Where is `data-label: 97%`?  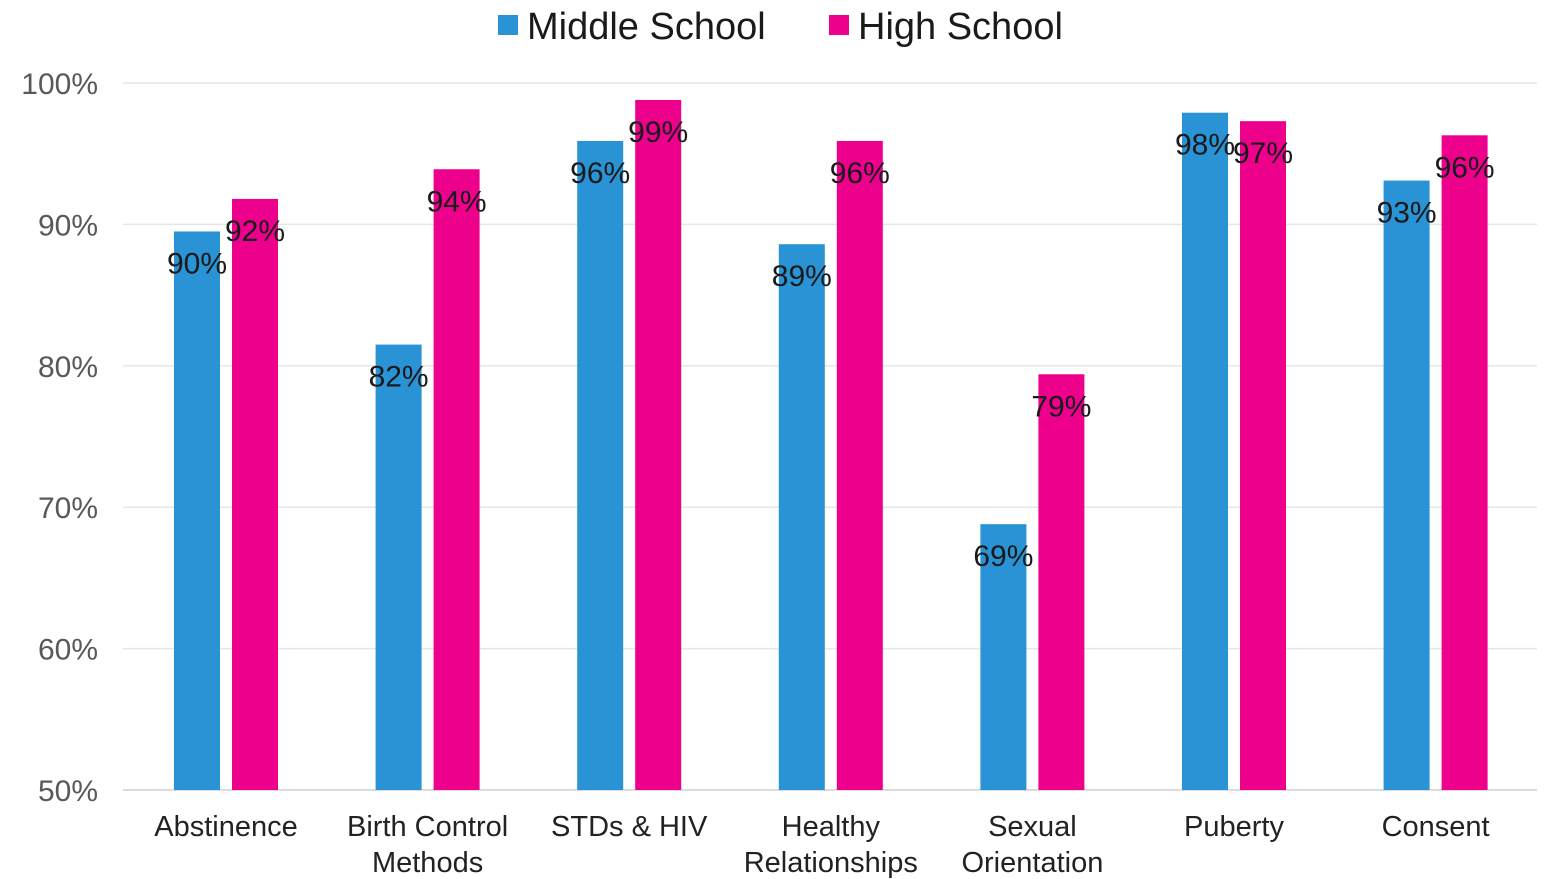 data-label: 97% is located at coordinates (1263, 153).